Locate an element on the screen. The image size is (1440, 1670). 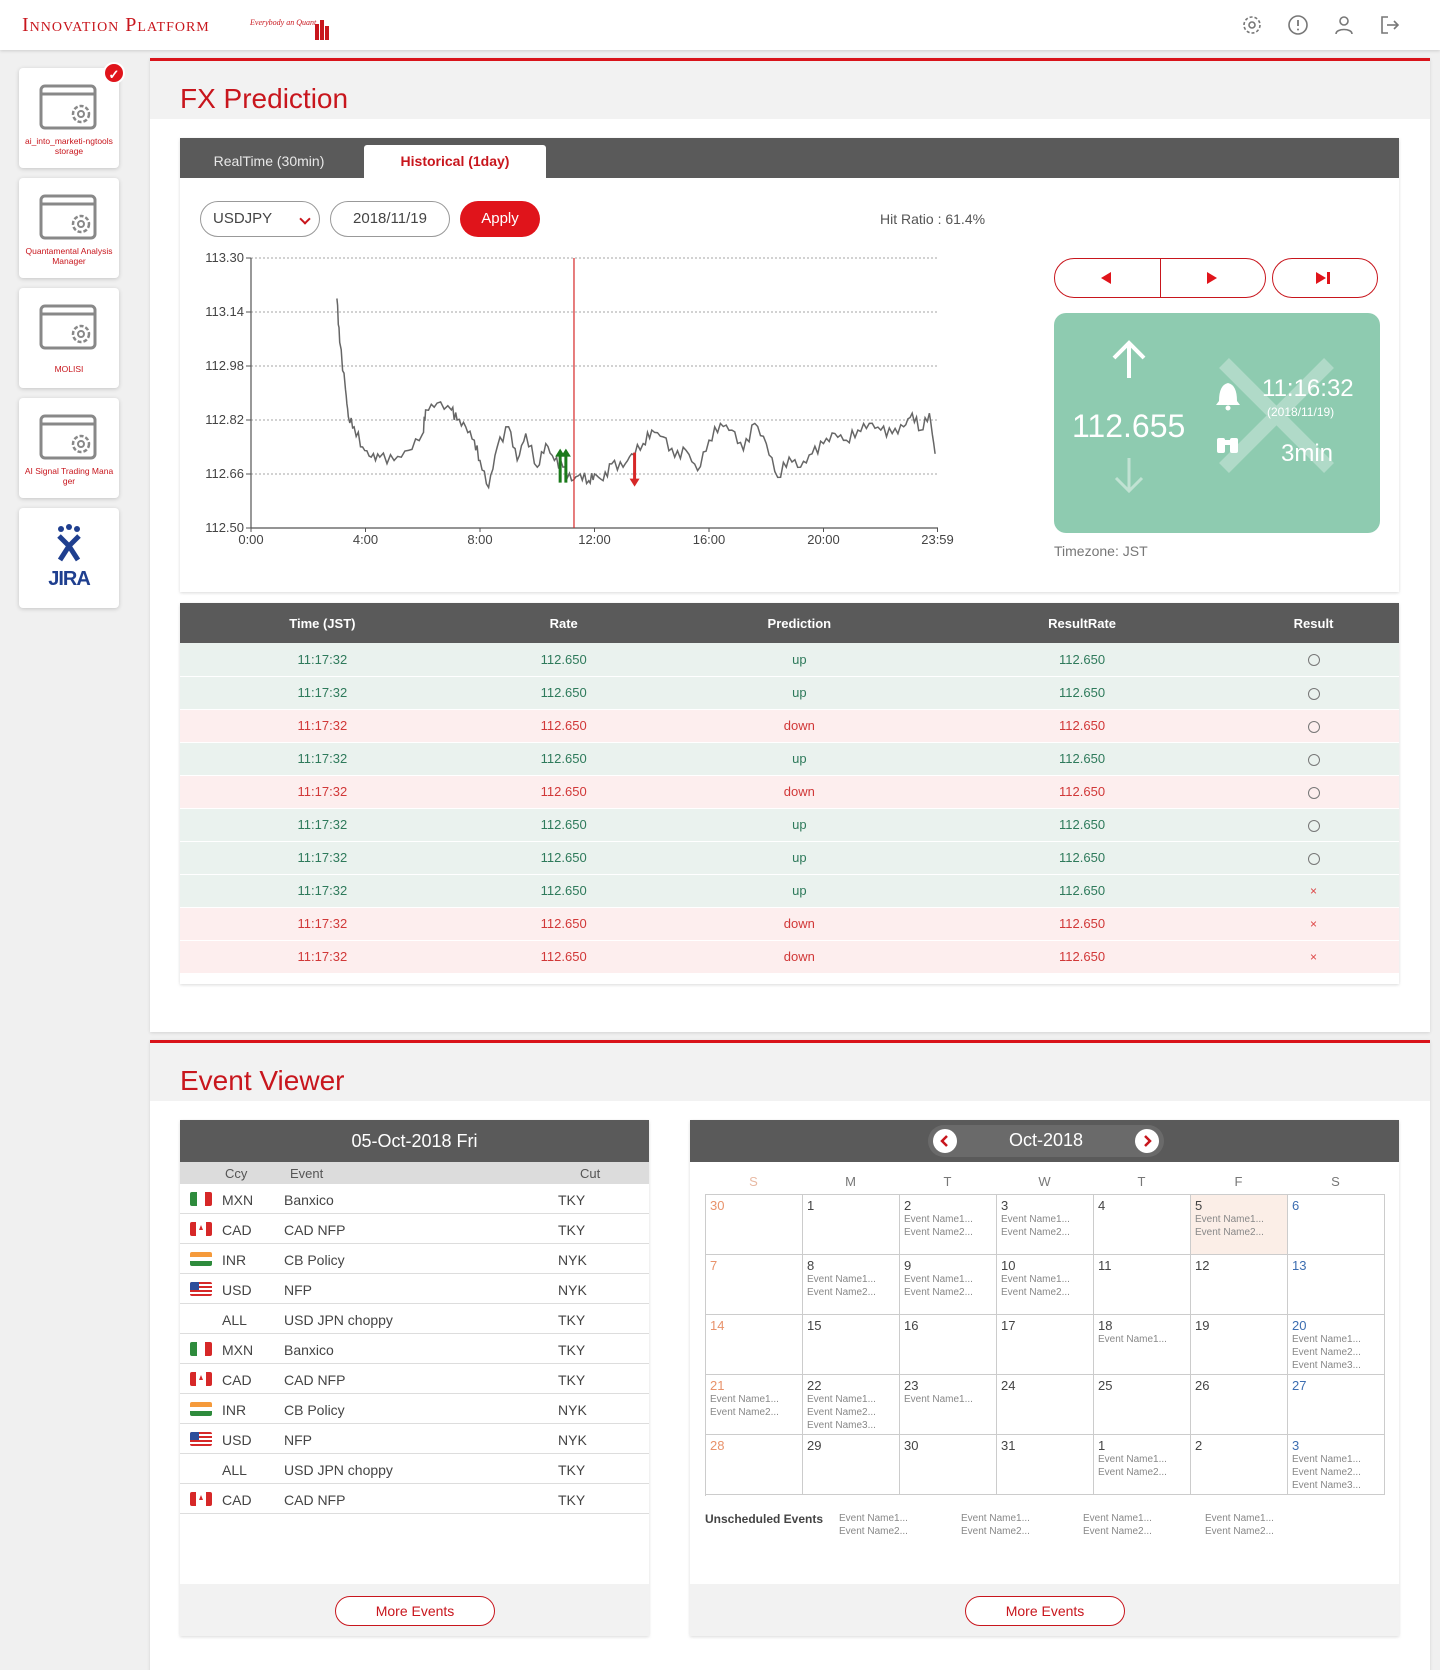
event-row: INR CB Policy NYK is located at coordinates (414, 1409).